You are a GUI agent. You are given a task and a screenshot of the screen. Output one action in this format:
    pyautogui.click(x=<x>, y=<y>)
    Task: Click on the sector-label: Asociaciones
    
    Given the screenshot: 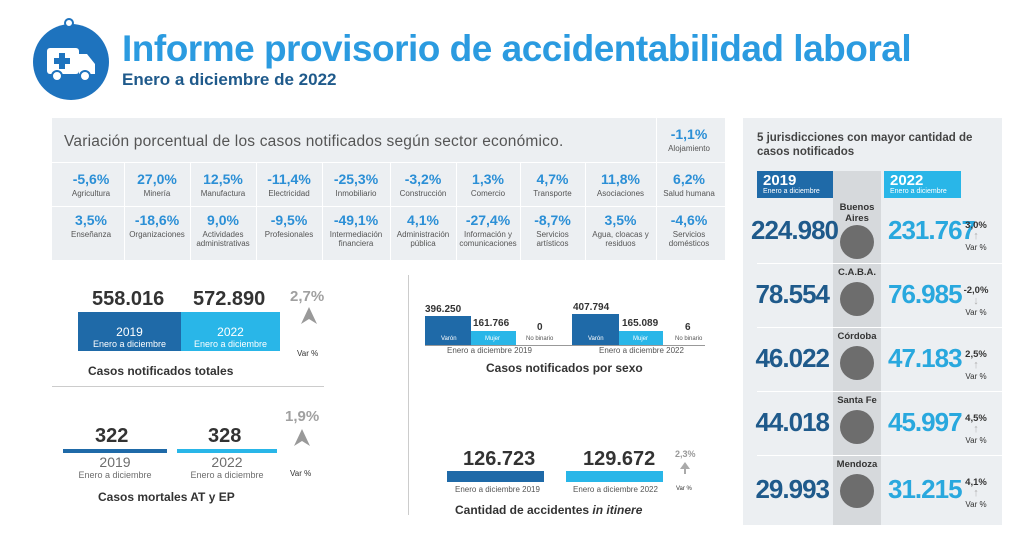 What is the action you would take?
    pyautogui.click(x=620, y=193)
    